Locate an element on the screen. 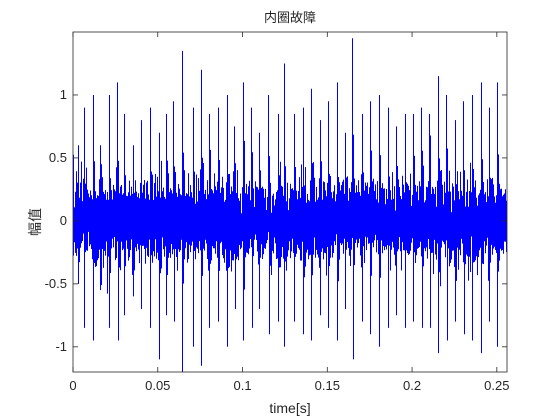  y-tick-label: -1 is located at coordinates (61, 346).